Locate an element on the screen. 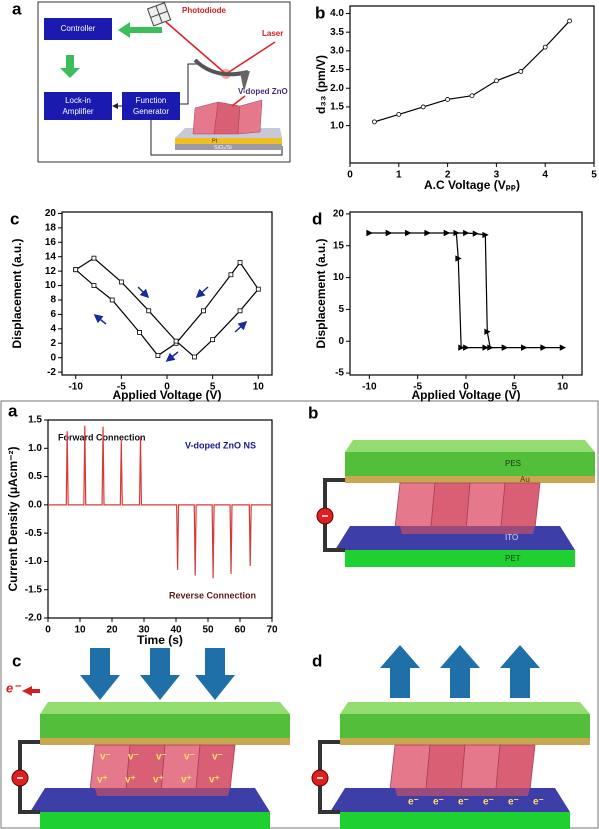  x-axis-label: A.C Voltage (Vₚₚ) is located at coordinates (472, 185).